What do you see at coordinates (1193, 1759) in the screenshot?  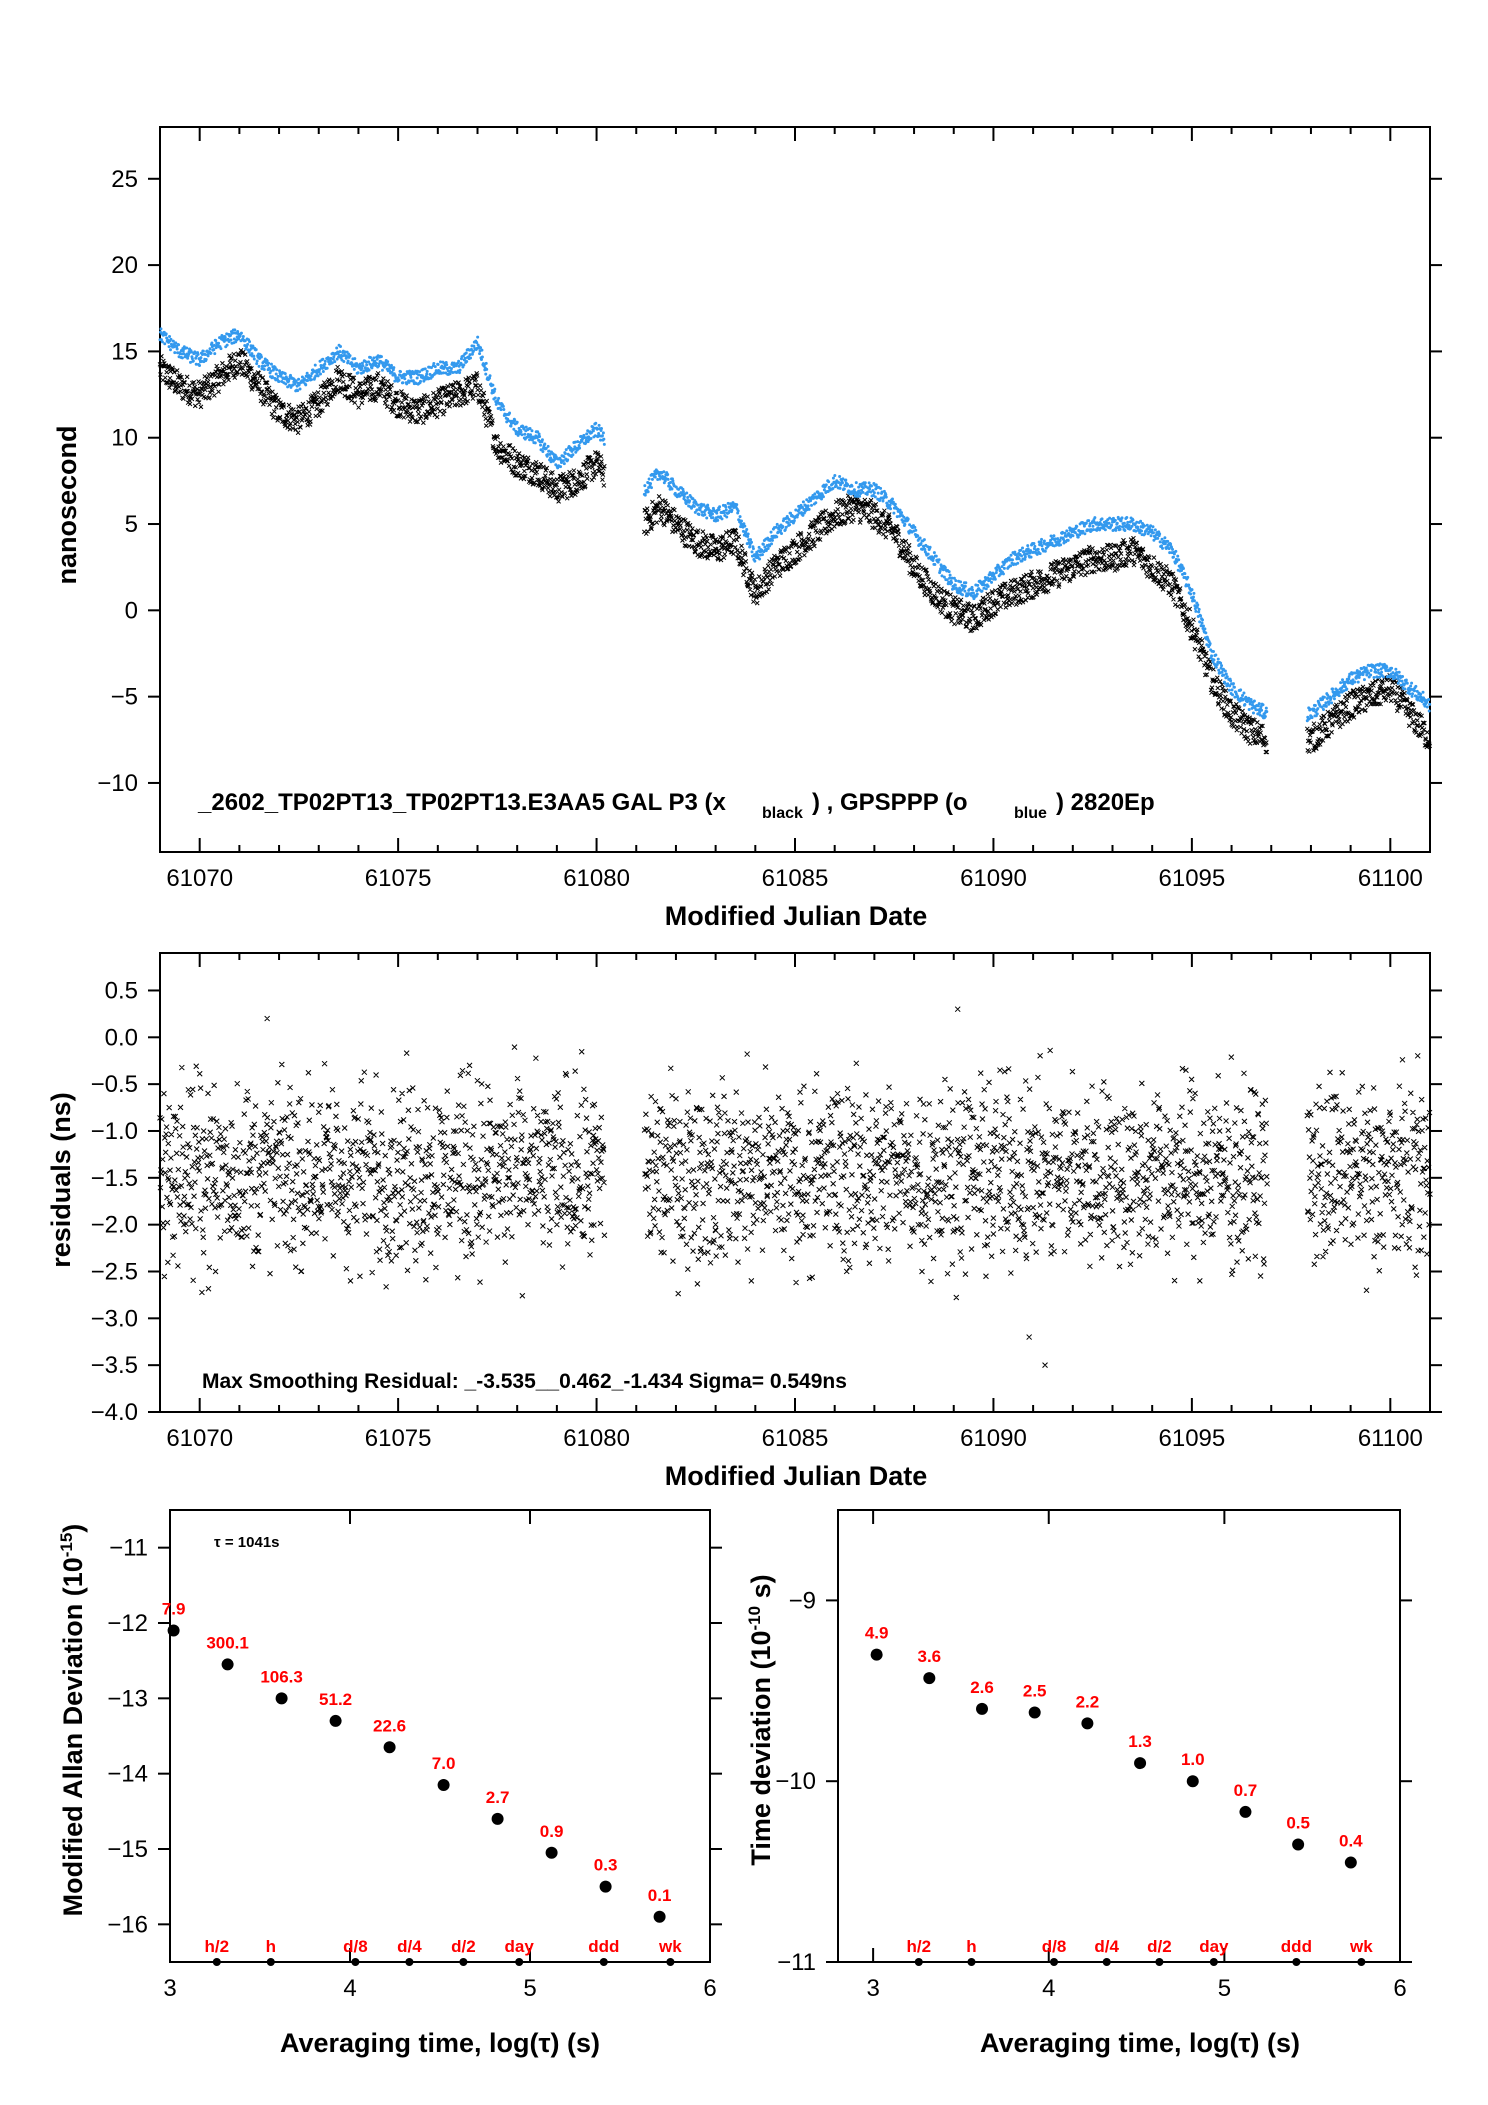 I see `p4-point-label: 1.0` at bounding box center [1193, 1759].